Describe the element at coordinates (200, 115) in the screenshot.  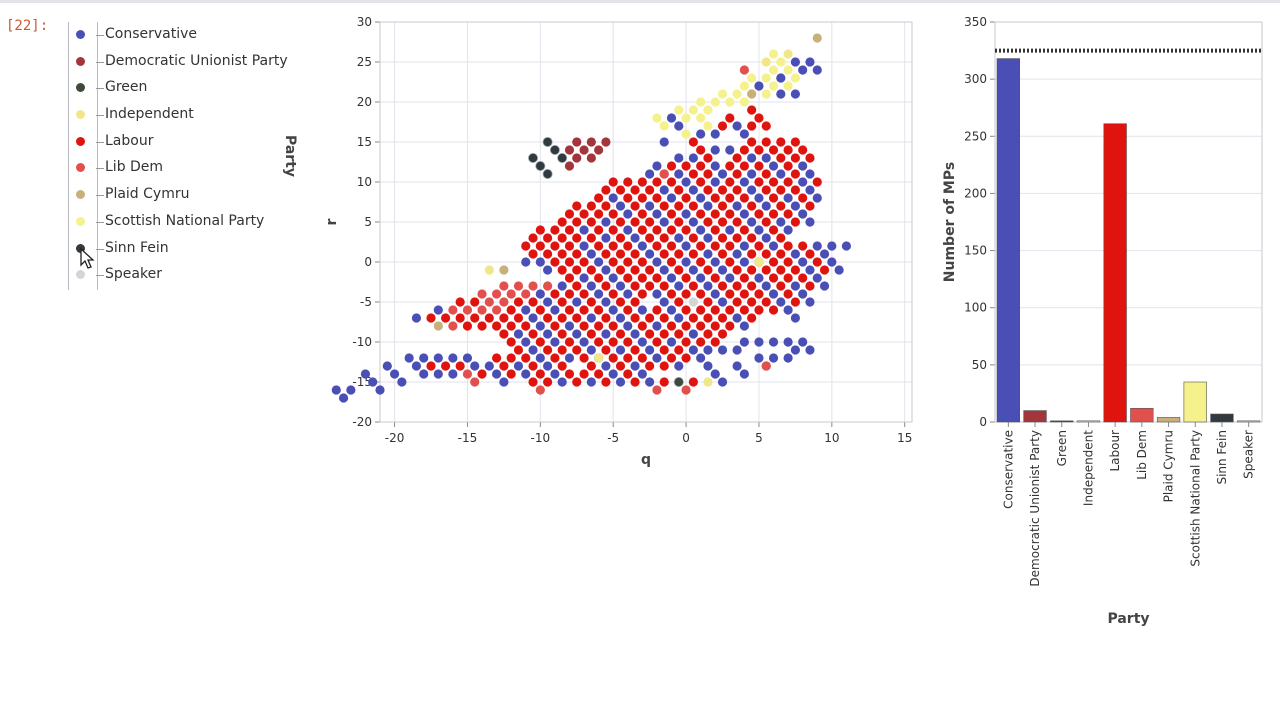
I see `legend-item: Independent` at that location.